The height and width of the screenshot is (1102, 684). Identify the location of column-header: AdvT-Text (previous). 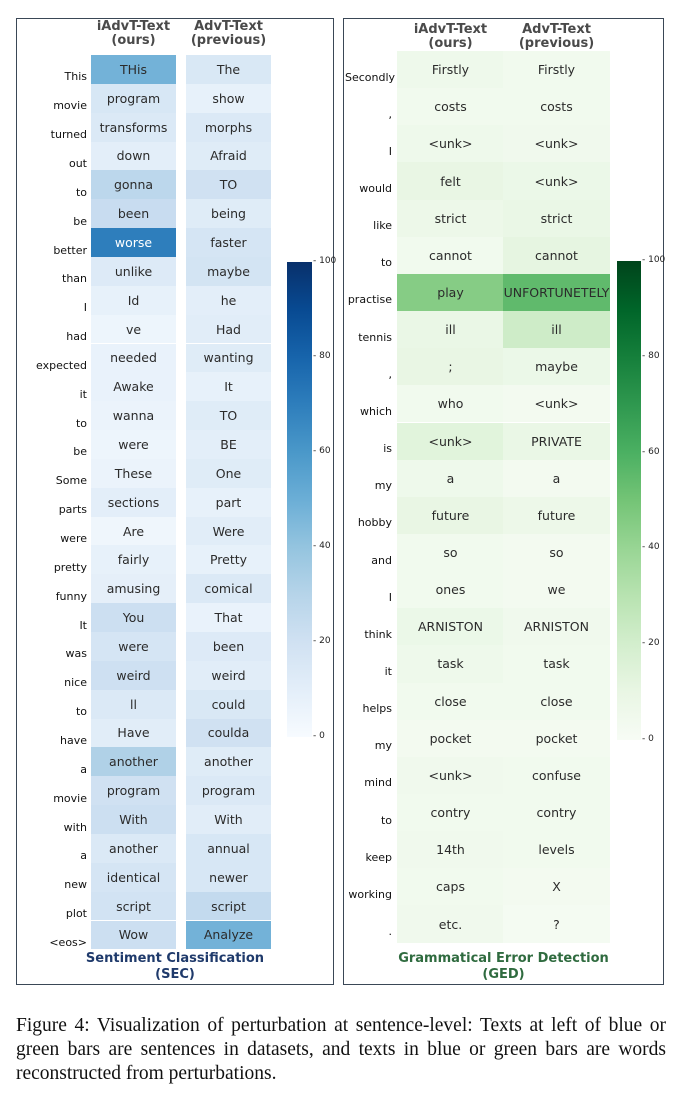
(228, 33).